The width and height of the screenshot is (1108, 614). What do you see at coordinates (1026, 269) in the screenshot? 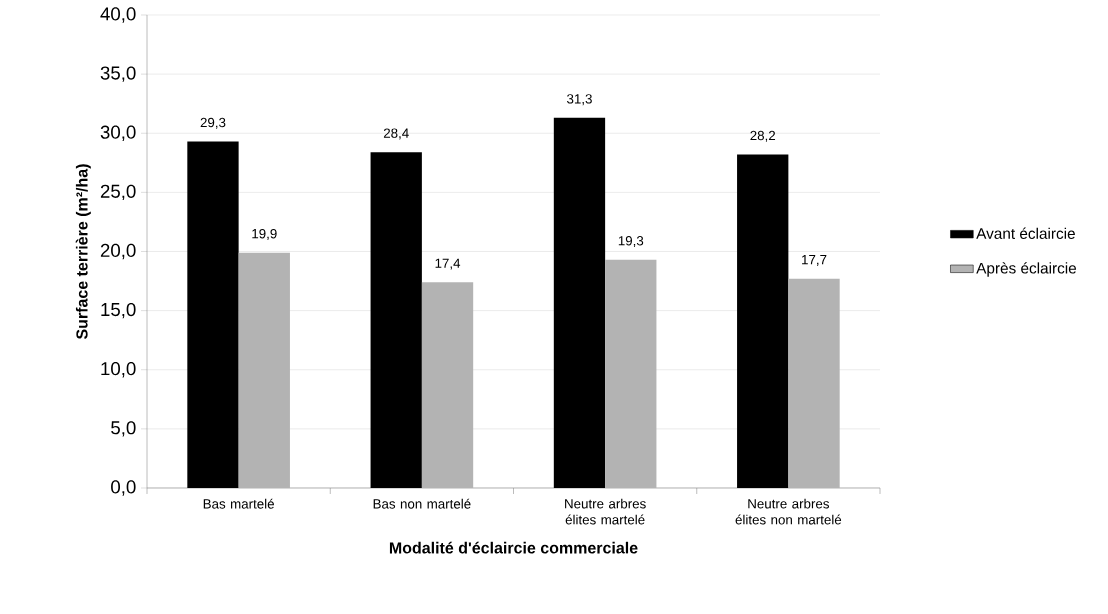
I see `legend-label: Après éclaircie` at bounding box center [1026, 269].